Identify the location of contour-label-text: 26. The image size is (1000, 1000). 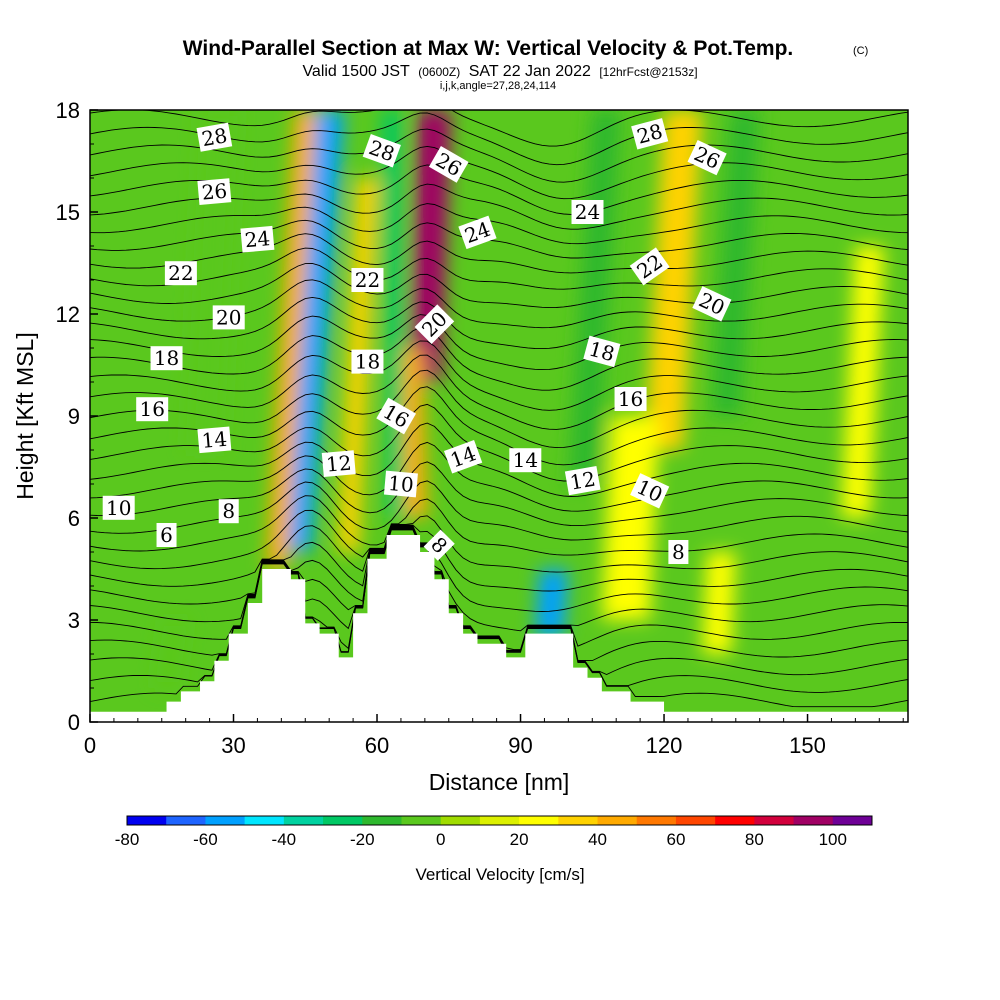
(214, 192).